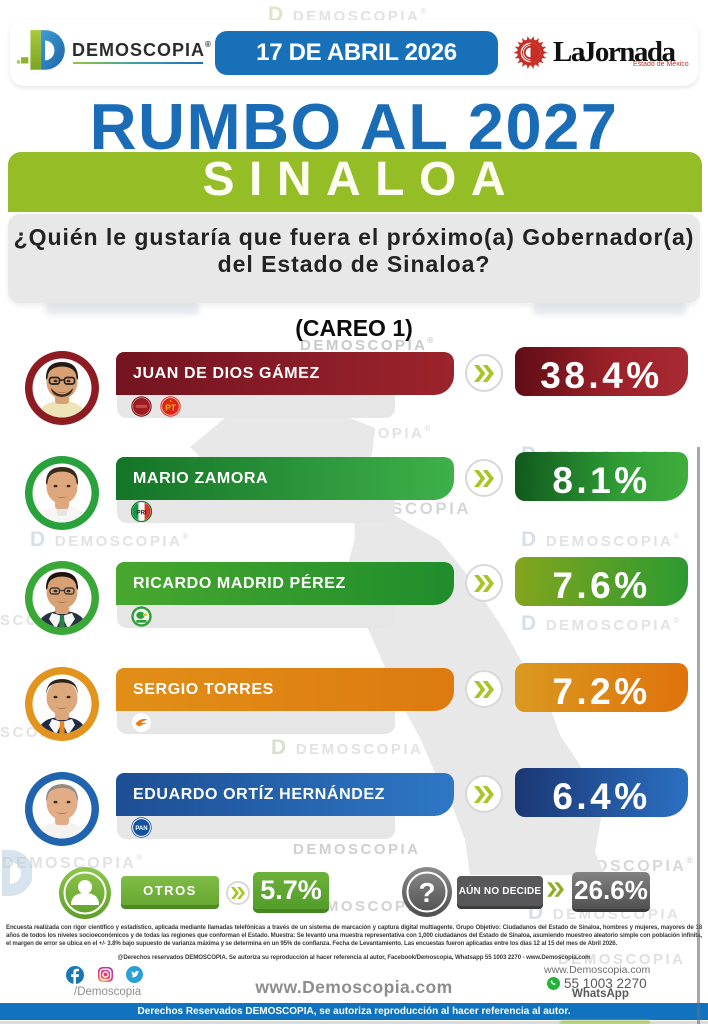  I want to click on svg-text: PRI, so click(141, 512).